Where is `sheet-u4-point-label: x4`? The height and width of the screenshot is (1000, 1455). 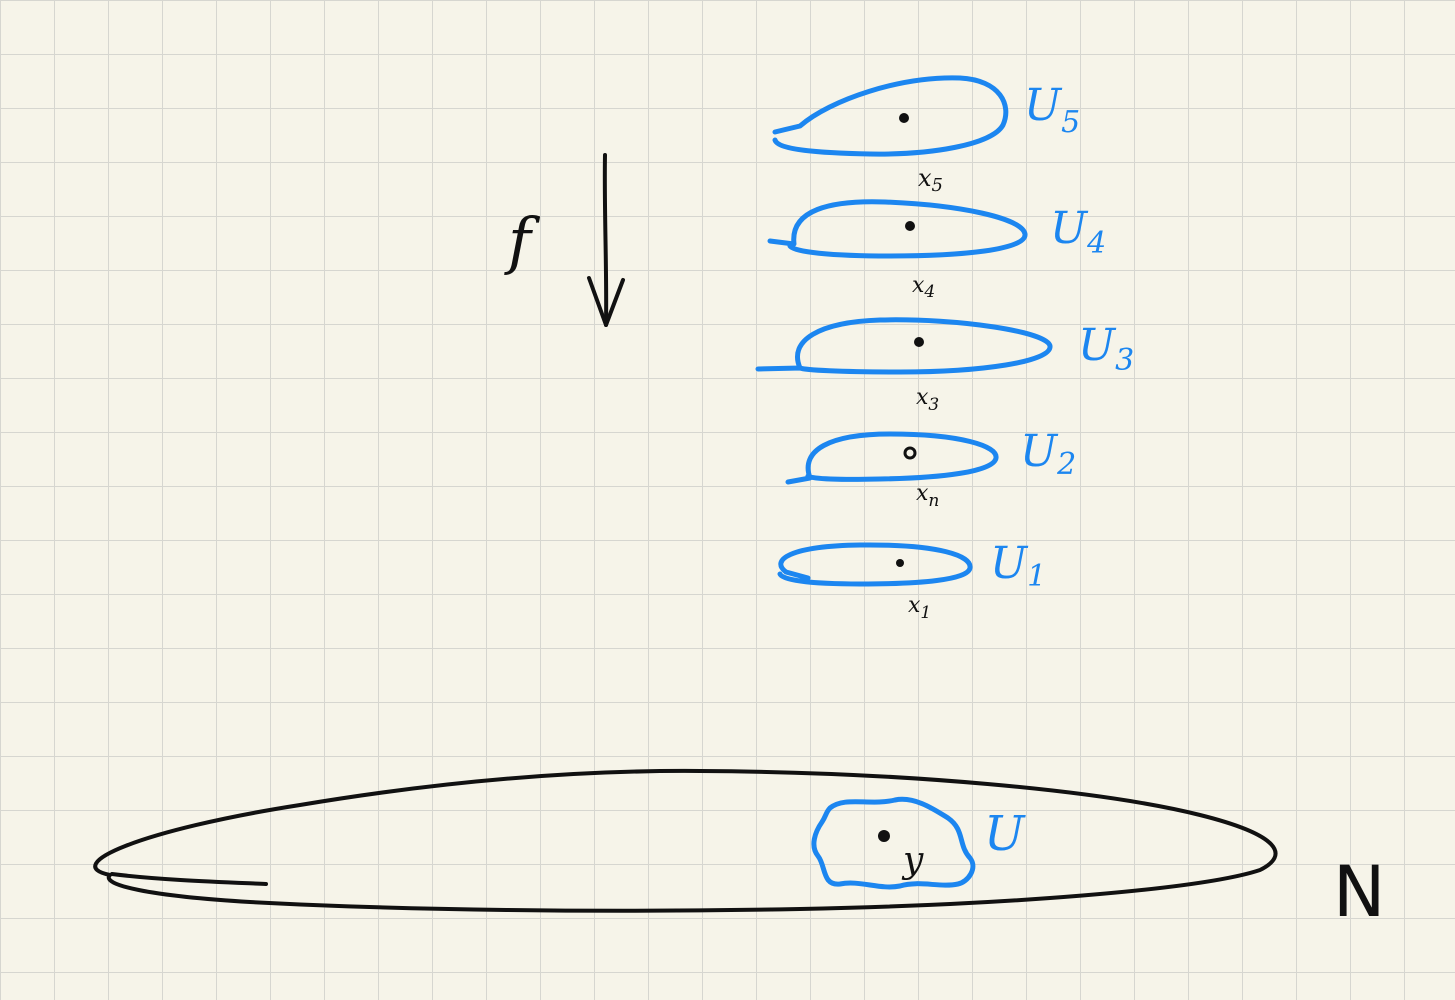 sheet-u4-point-label: x4 is located at coordinates (923, 287).